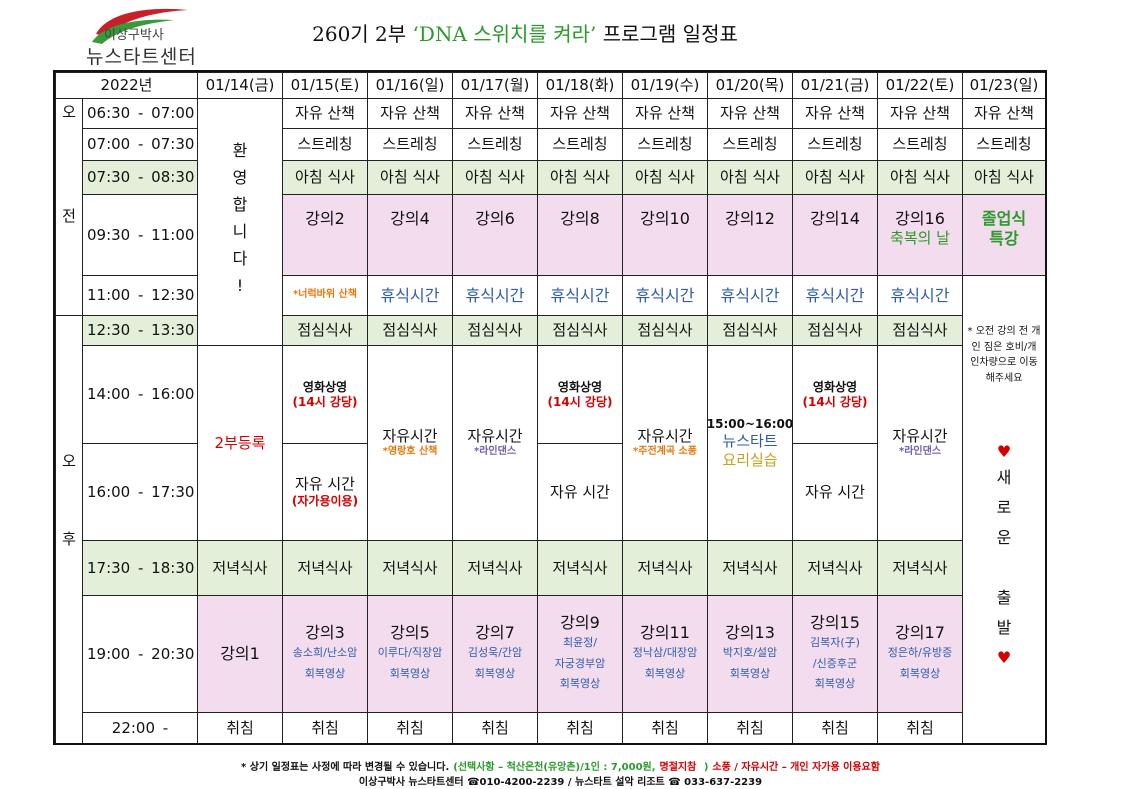  Describe the element at coordinates (504, 34) in the screenshot. I see `title-highlight: ‘DNA 스위치를 켜라’` at that location.